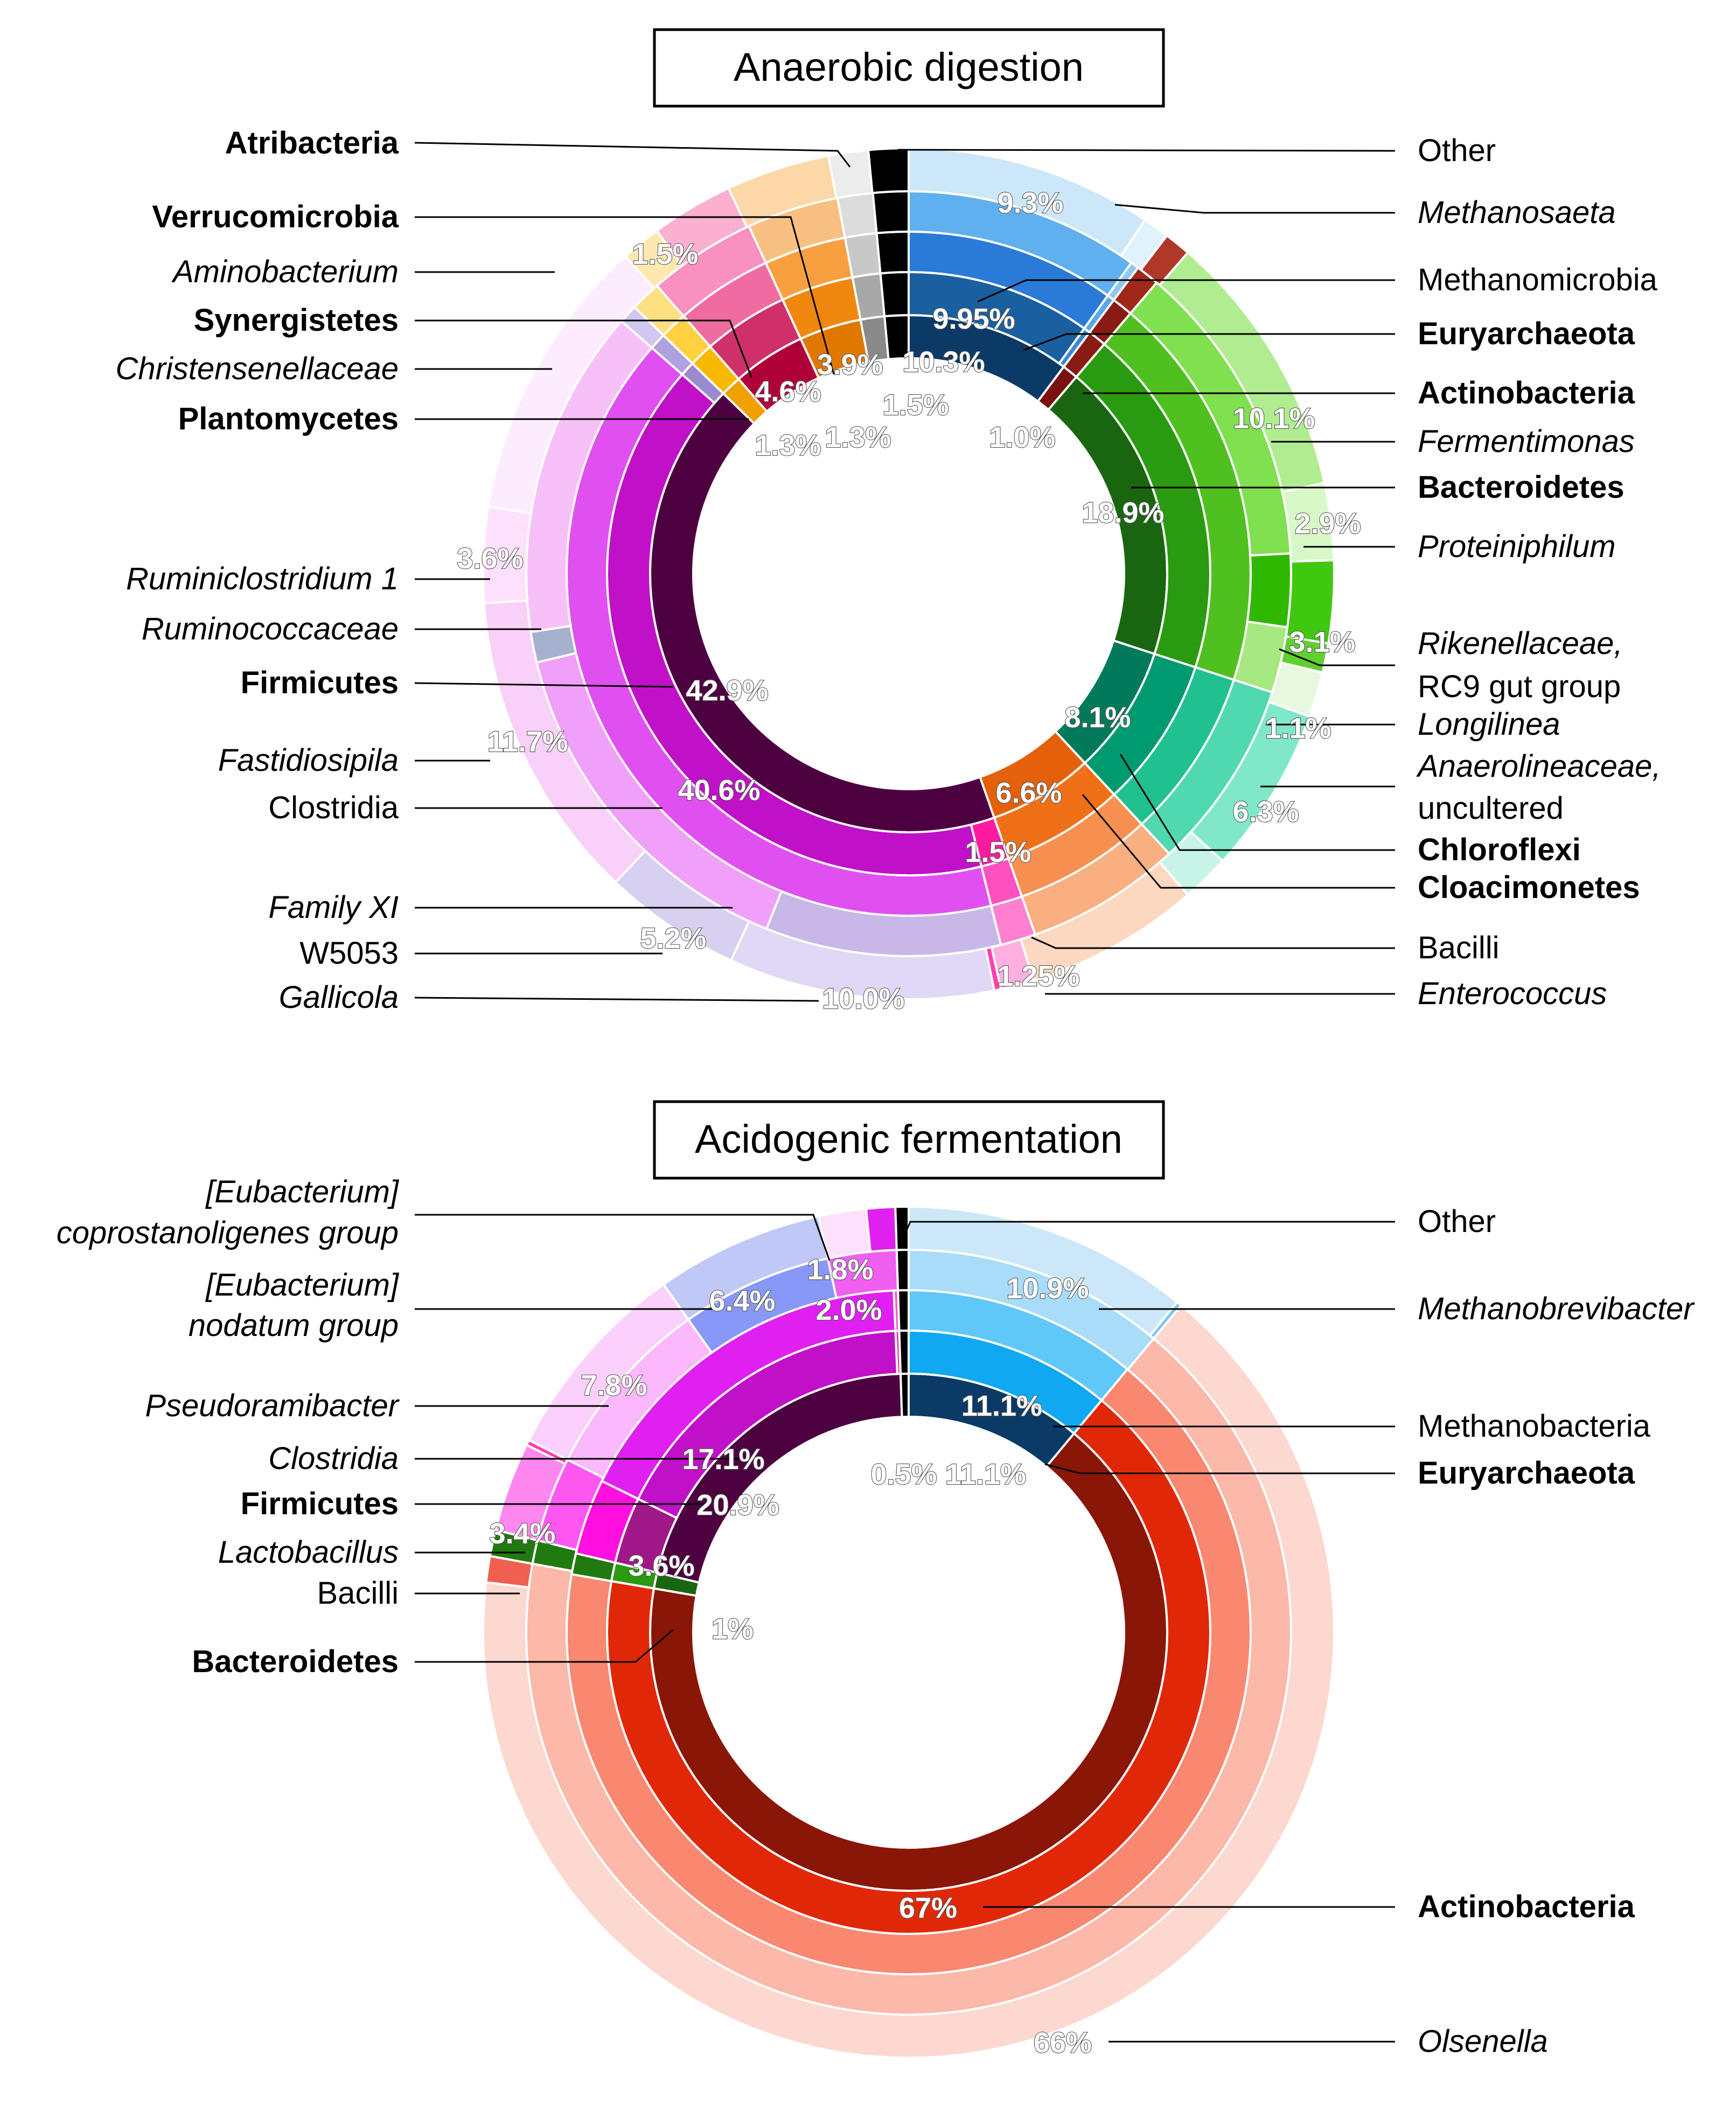 This screenshot has width=1736, height=2116. I want to click on segment-c2-r5-firmicutes-other, so click(881, 1229).